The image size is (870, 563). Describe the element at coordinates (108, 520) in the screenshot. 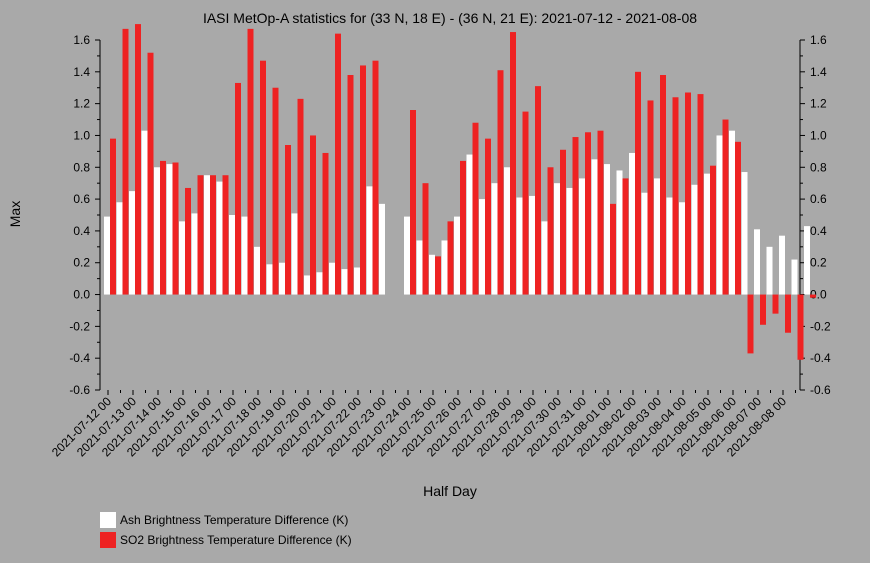

I see `legend-swatch-ash` at that location.